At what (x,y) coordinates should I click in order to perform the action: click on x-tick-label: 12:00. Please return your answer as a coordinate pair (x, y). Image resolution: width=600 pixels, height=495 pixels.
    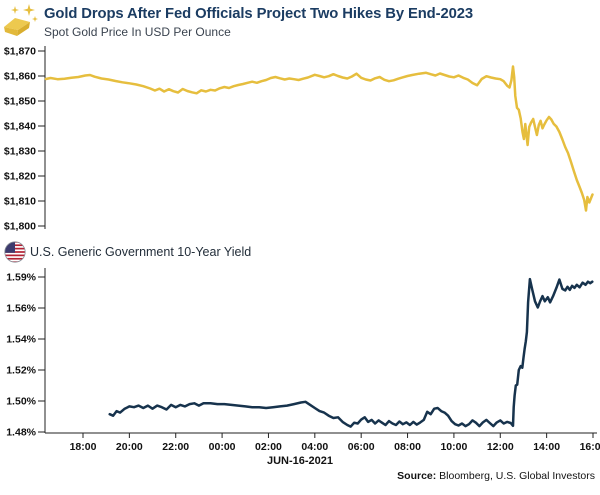
    Looking at the image, I should click on (500, 447).